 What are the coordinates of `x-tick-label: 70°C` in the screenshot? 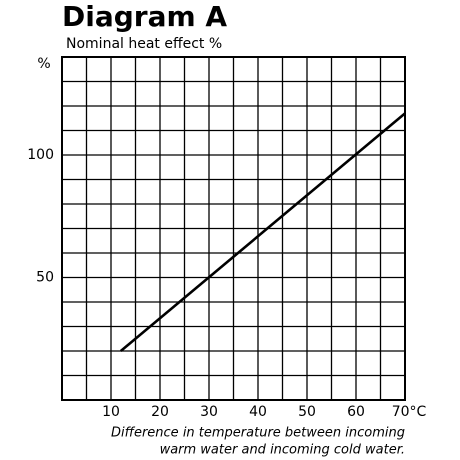 It's located at (409, 412).